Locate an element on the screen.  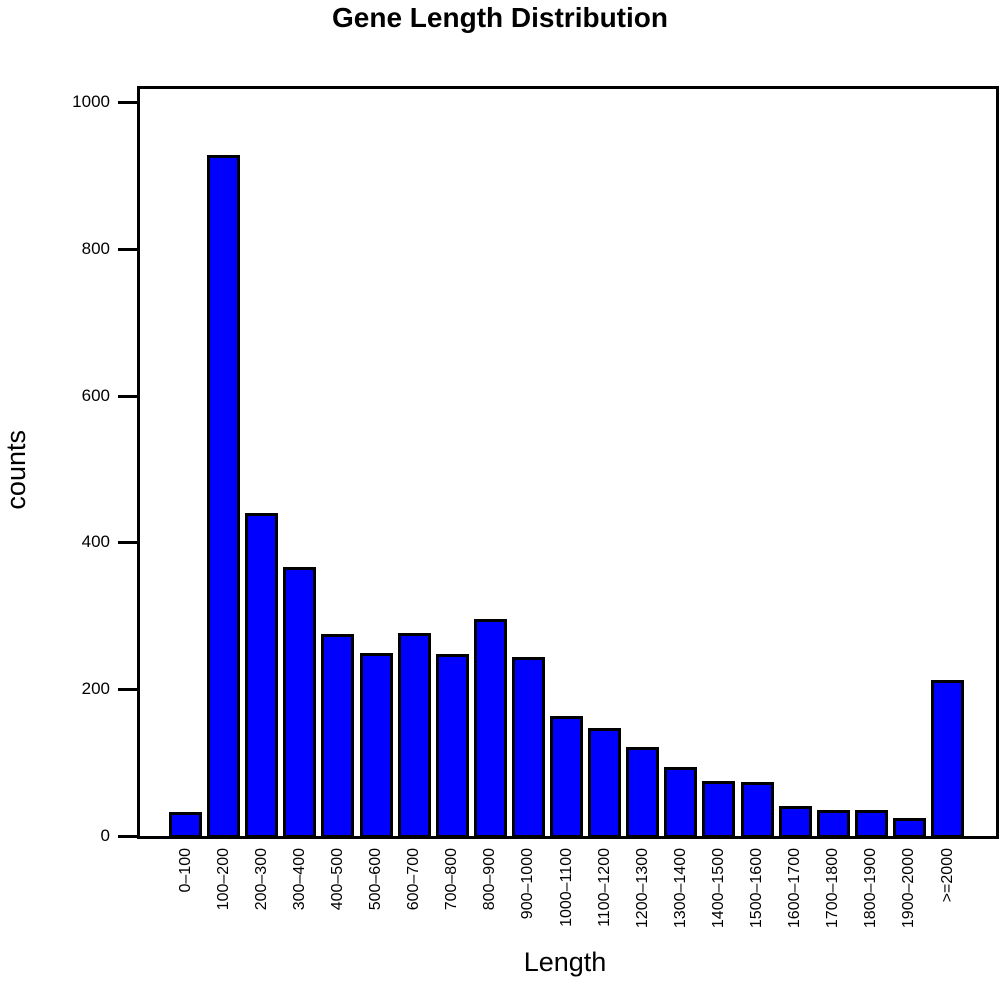
x-tick-label: 1700–1800 is located at coordinates (833, 888).